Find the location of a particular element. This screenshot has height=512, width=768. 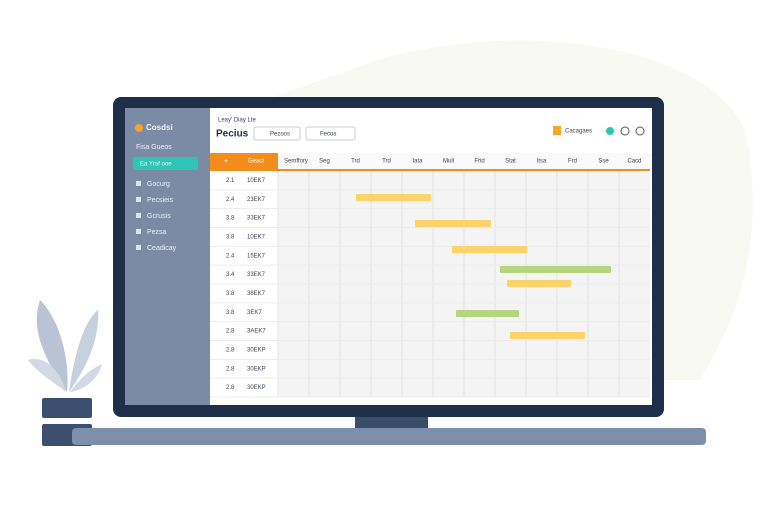

section-label: Fisa Gueos is located at coordinates (154, 147).